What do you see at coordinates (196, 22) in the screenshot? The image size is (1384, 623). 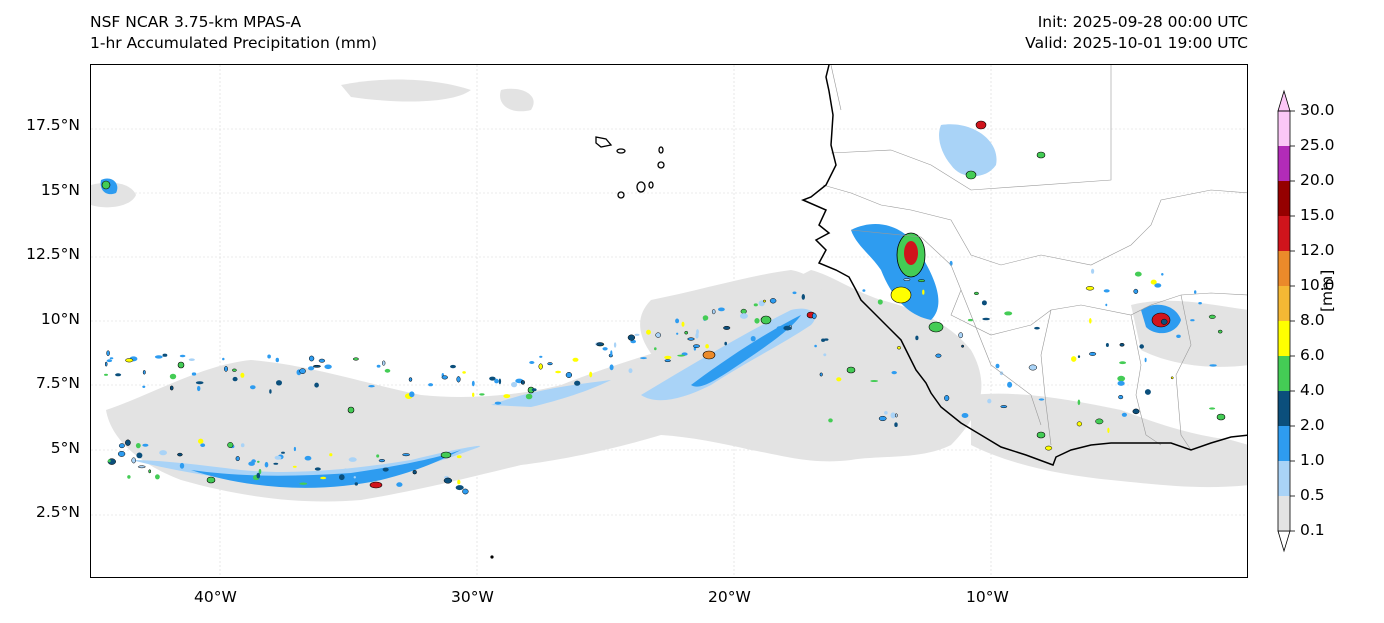 I see `model-name: NSF NCAR 3.75-km MPAS-A` at bounding box center [196, 22].